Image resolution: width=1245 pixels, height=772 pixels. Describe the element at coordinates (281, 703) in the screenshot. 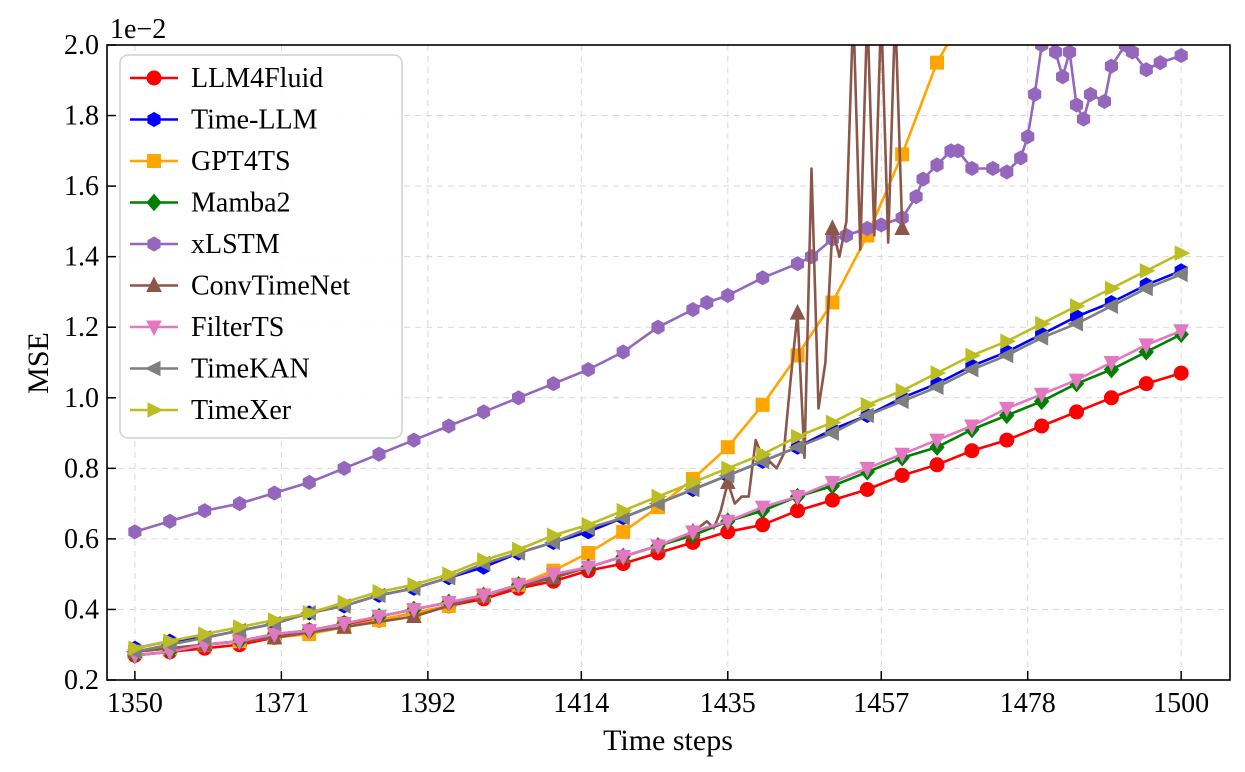

I see `x-tick-label: 1371` at that location.